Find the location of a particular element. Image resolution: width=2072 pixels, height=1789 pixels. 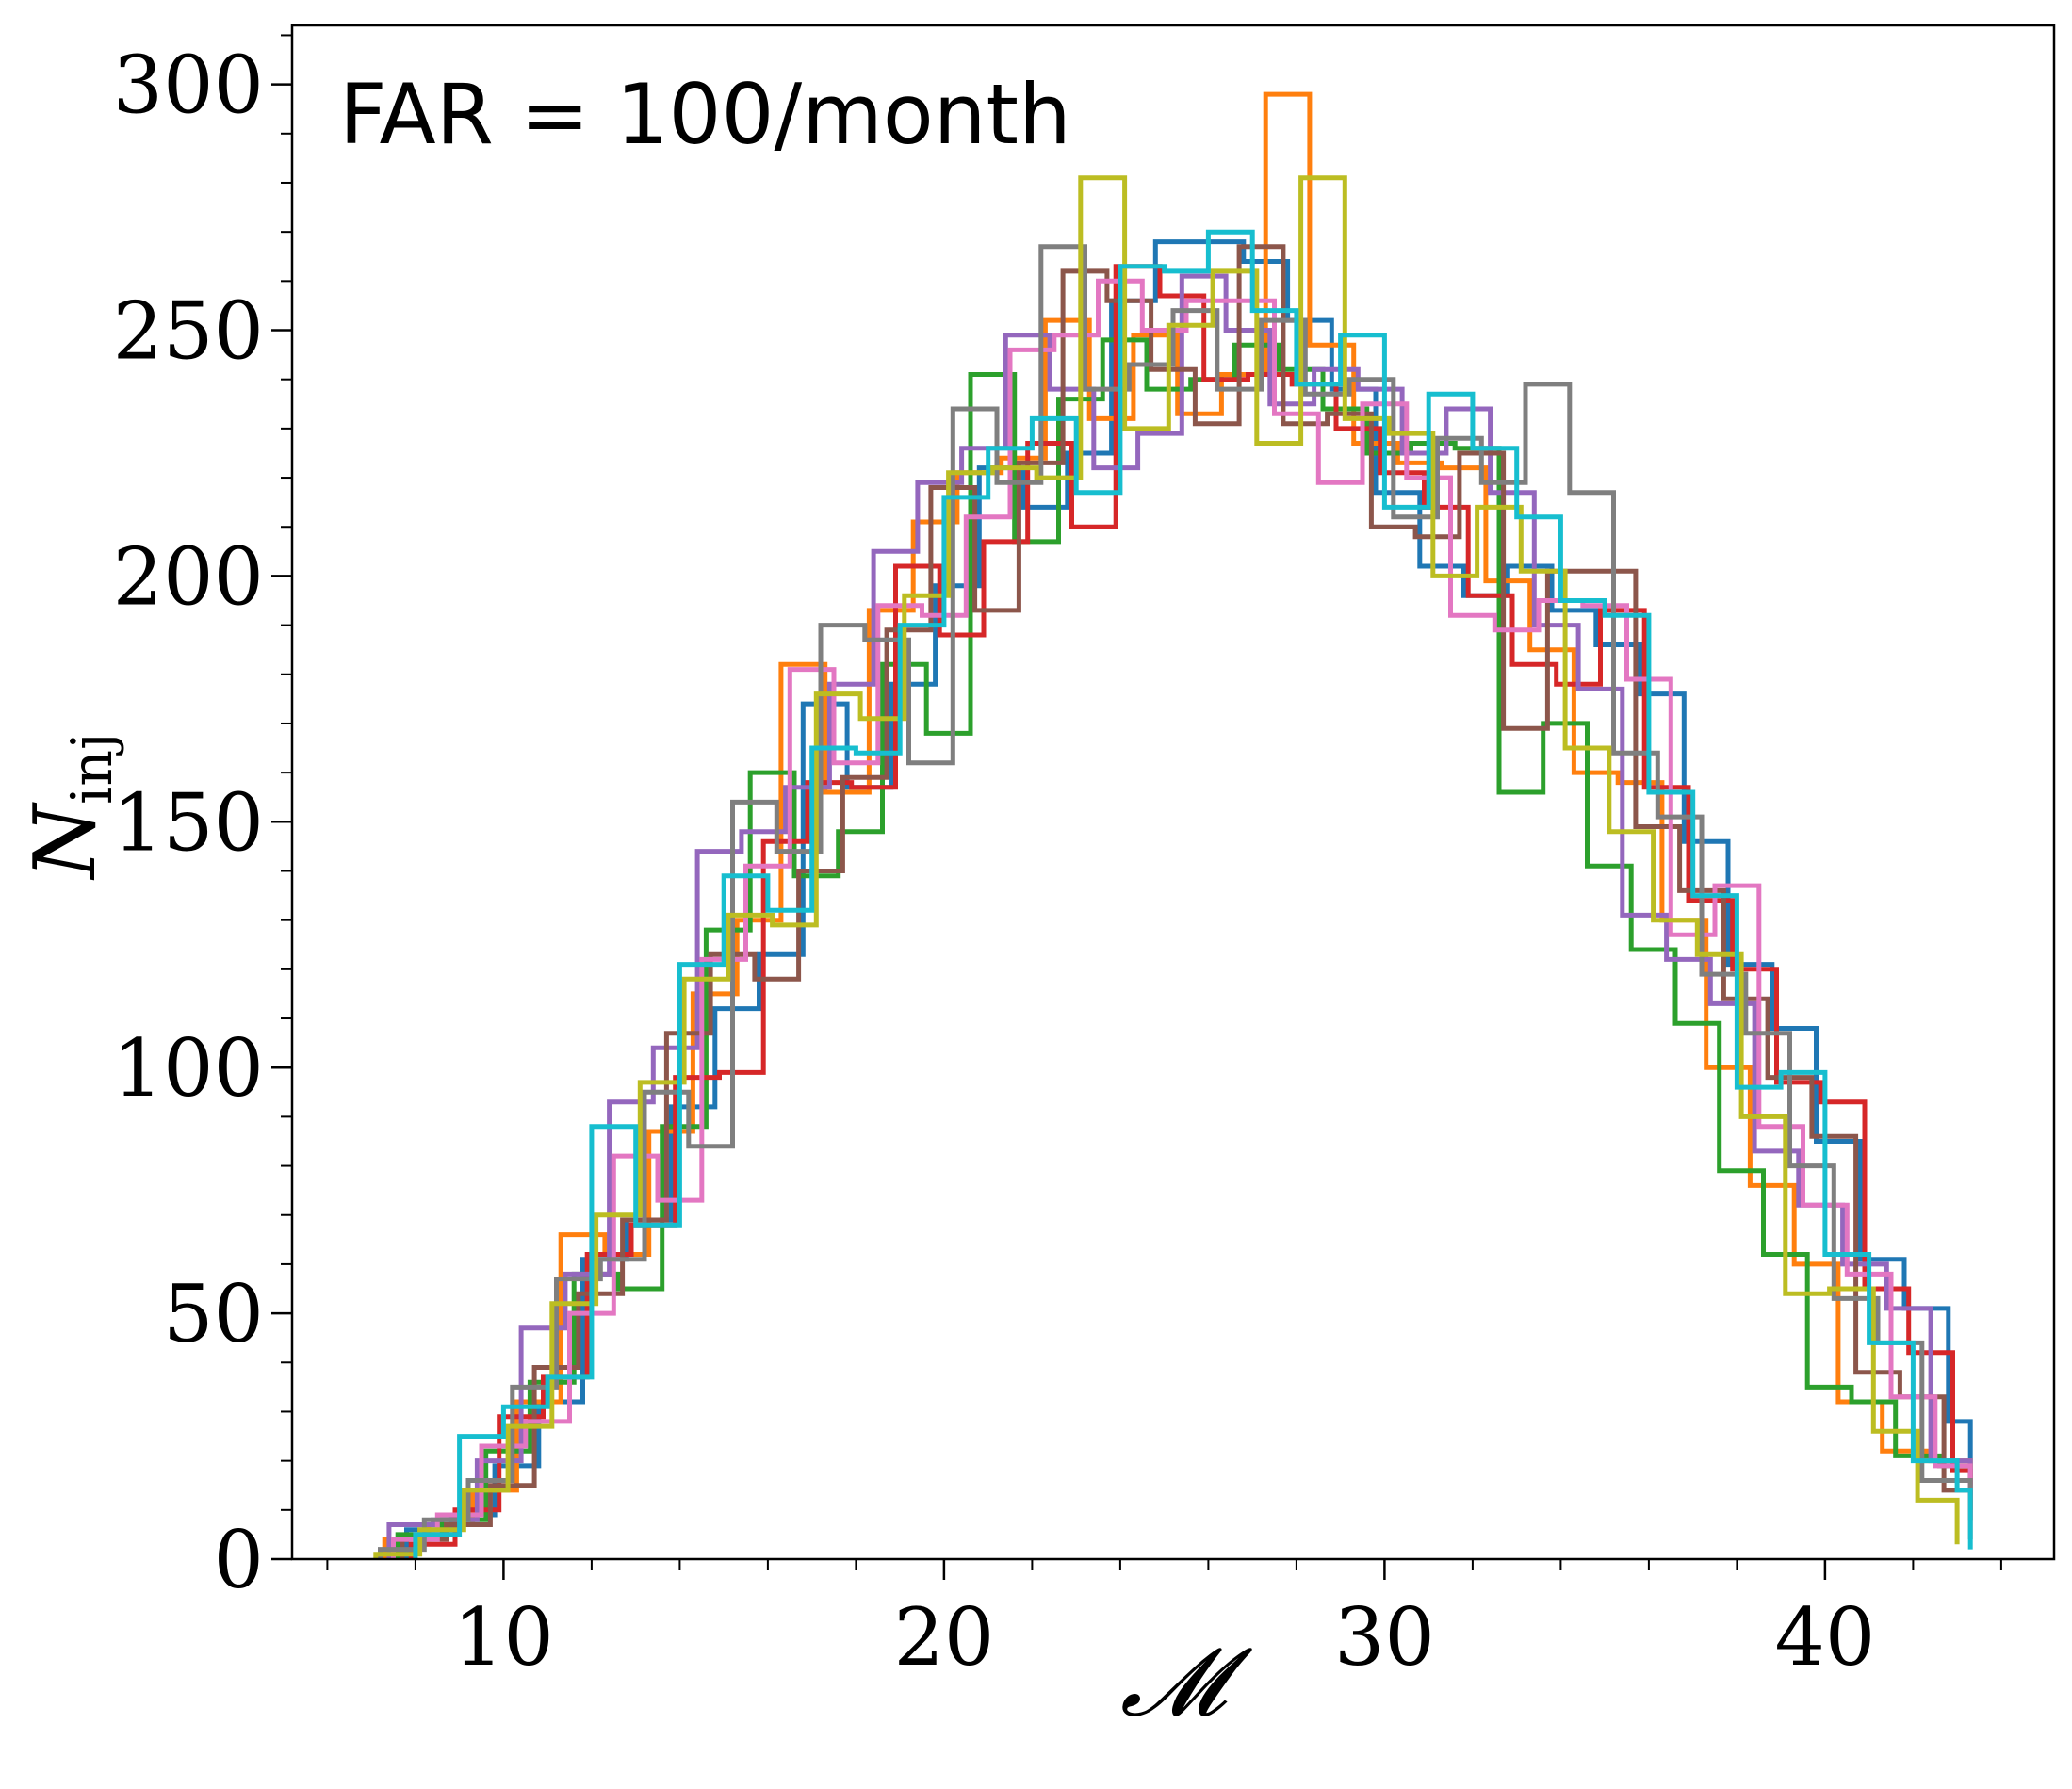

y-axis-ticks: 0 50 100 150 200 250 300 is located at coordinates (202, 820).